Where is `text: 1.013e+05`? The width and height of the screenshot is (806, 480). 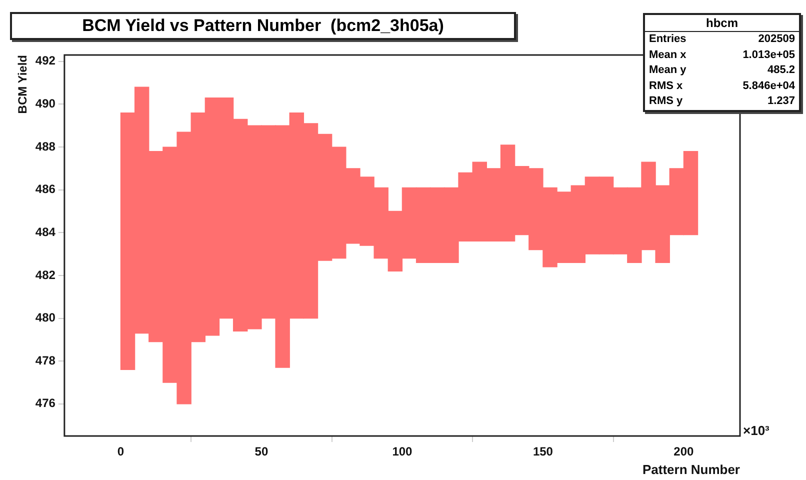
text: 1.013e+05 is located at coordinates (768, 55).